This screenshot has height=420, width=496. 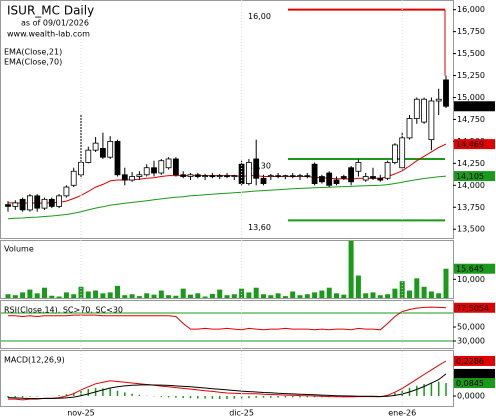 I want to click on panel-frame, so click(x=227, y=378).